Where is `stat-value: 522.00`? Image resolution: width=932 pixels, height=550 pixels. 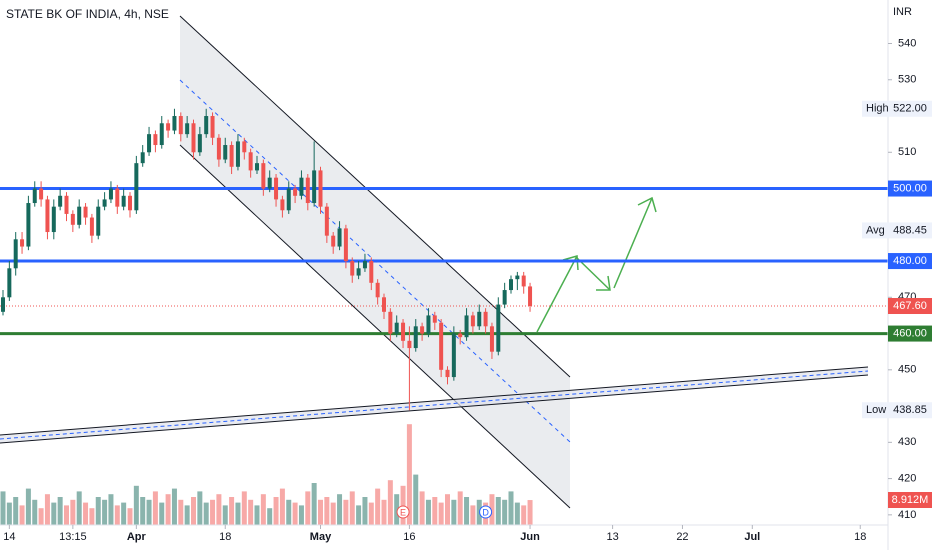 stat-value: 522.00 is located at coordinates (910, 109).